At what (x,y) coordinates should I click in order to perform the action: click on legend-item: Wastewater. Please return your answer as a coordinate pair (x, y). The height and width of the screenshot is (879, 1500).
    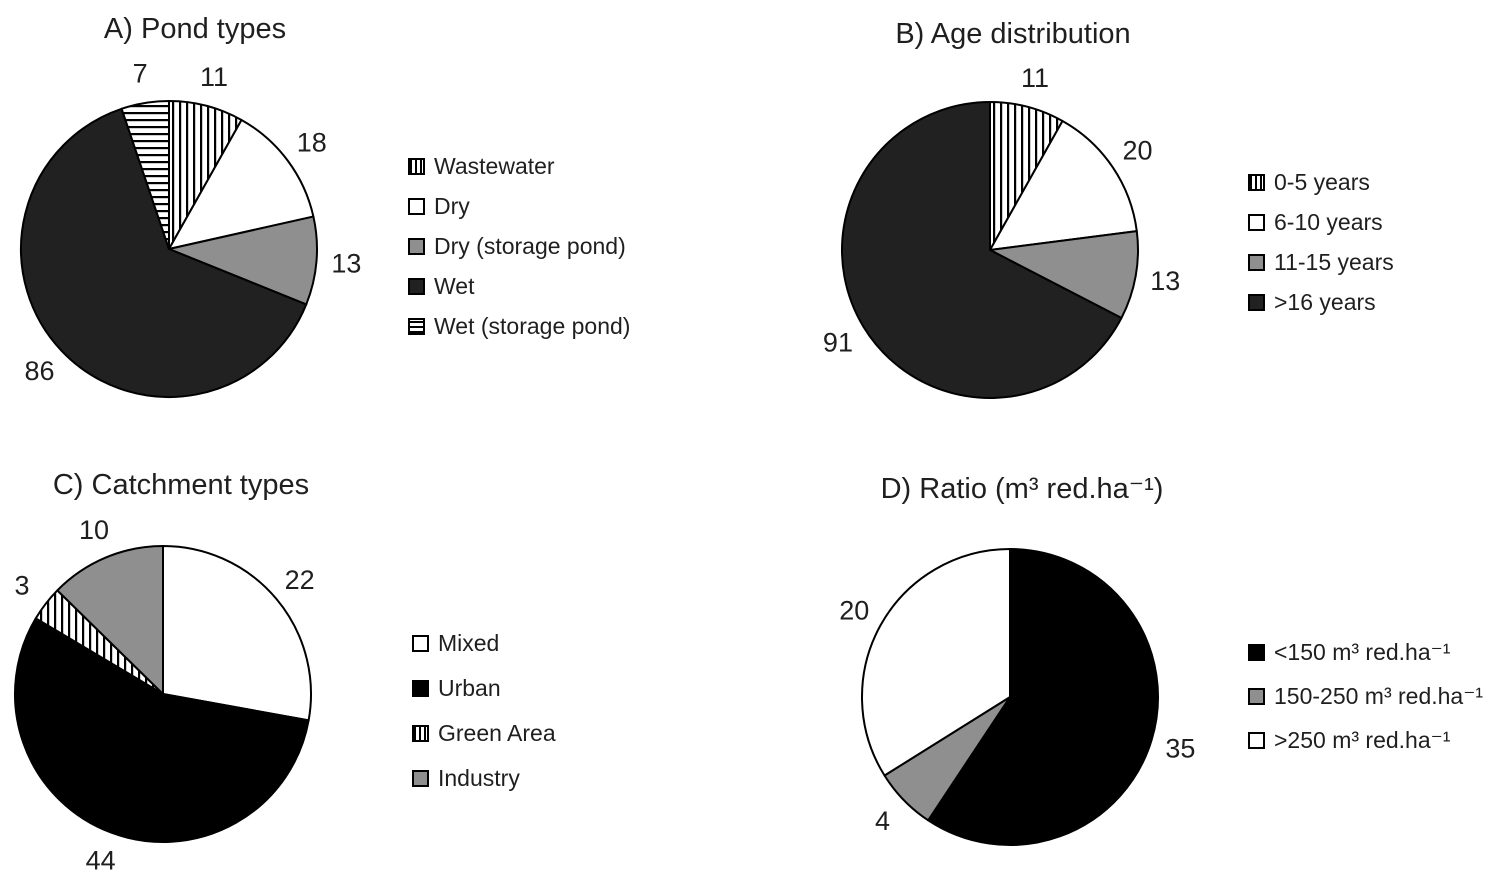
    Looking at the image, I should click on (519, 166).